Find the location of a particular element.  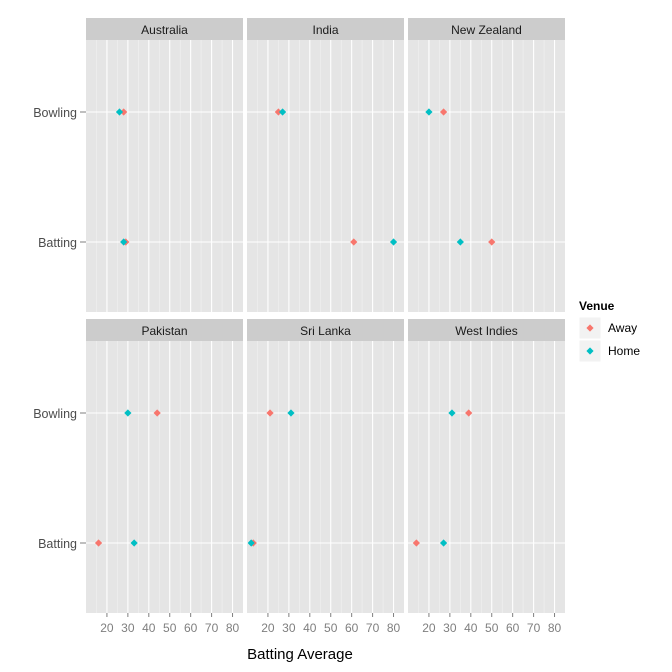

facet-label-australia: Australia is located at coordinates (164, 30).